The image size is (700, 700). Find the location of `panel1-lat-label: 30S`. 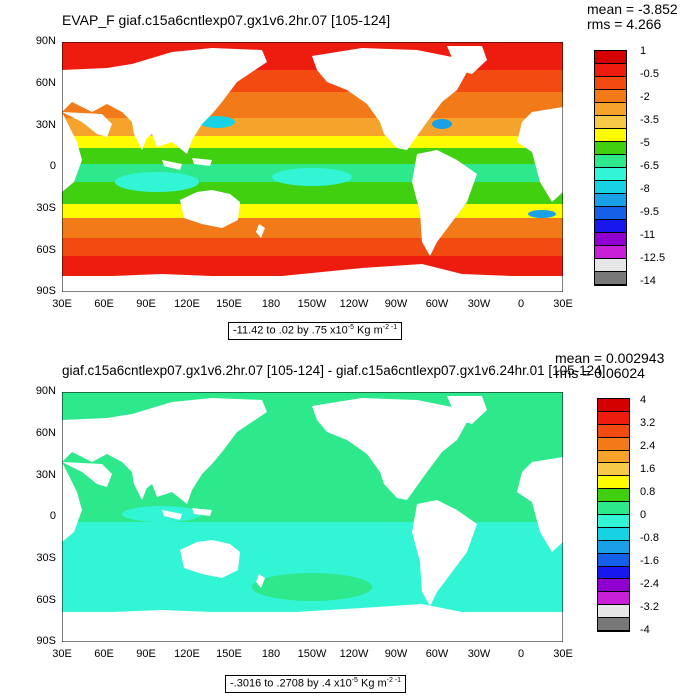

panel1-lat-label: 30S is located at coordinates (46, 208).